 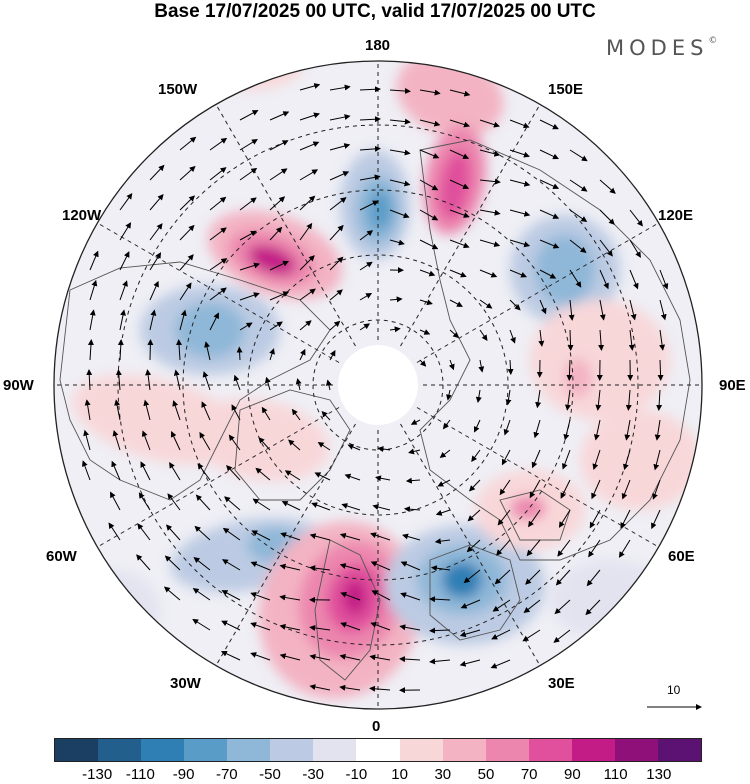 I want to click on vector-reference: 10, so click(x=675, y=703).